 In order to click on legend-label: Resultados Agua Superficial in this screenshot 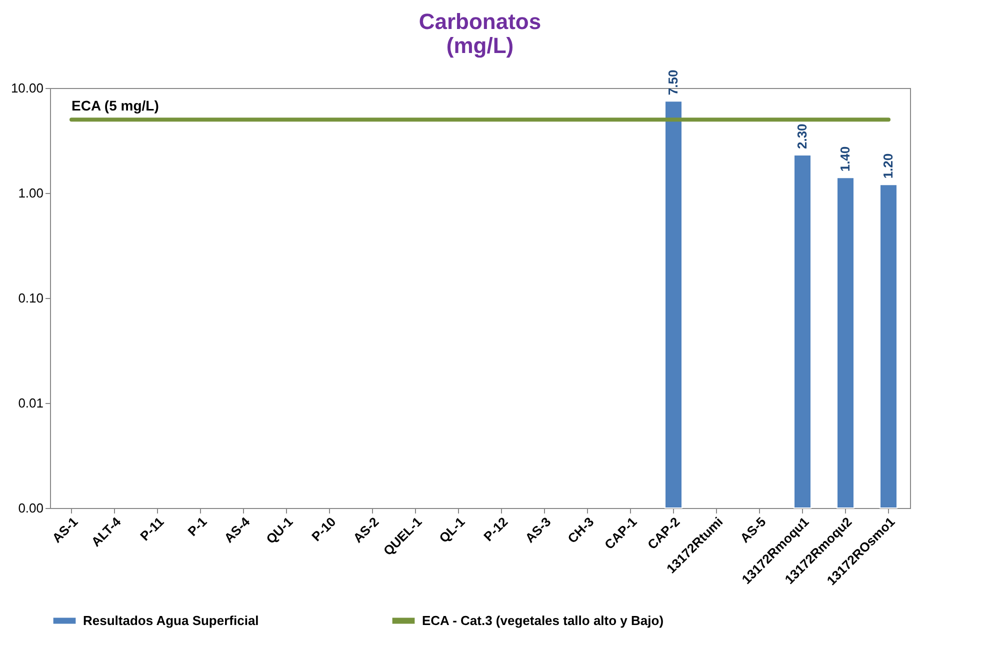, I will do `click(171, 620)`.